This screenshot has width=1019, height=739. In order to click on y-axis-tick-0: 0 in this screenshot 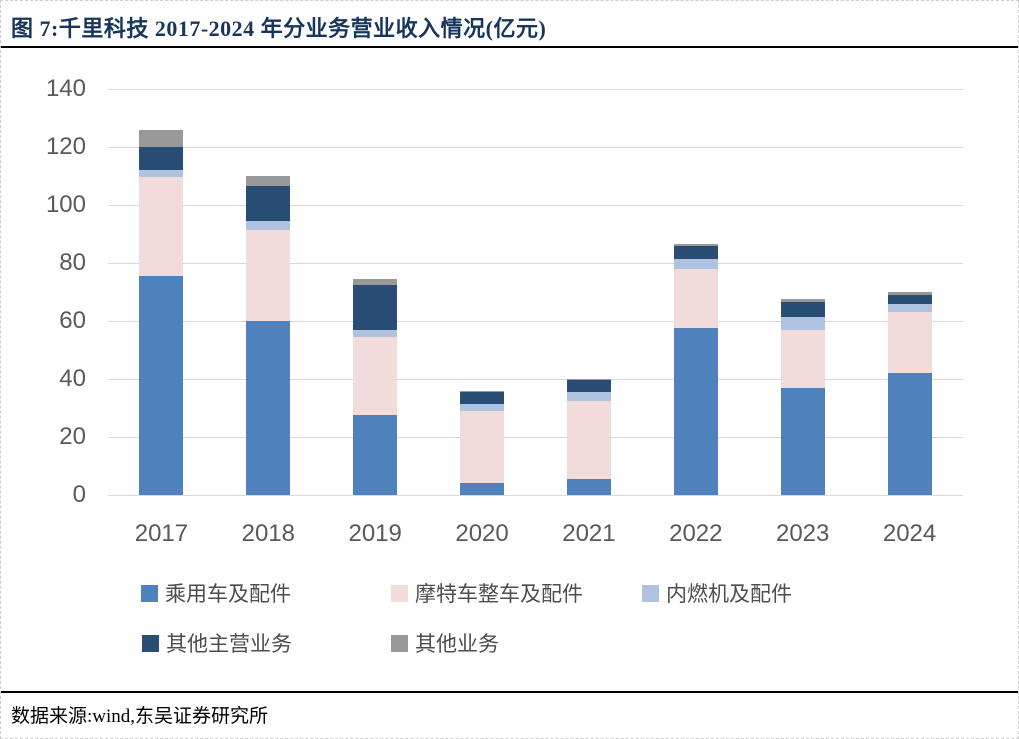, I will do `click(79, 494)`.